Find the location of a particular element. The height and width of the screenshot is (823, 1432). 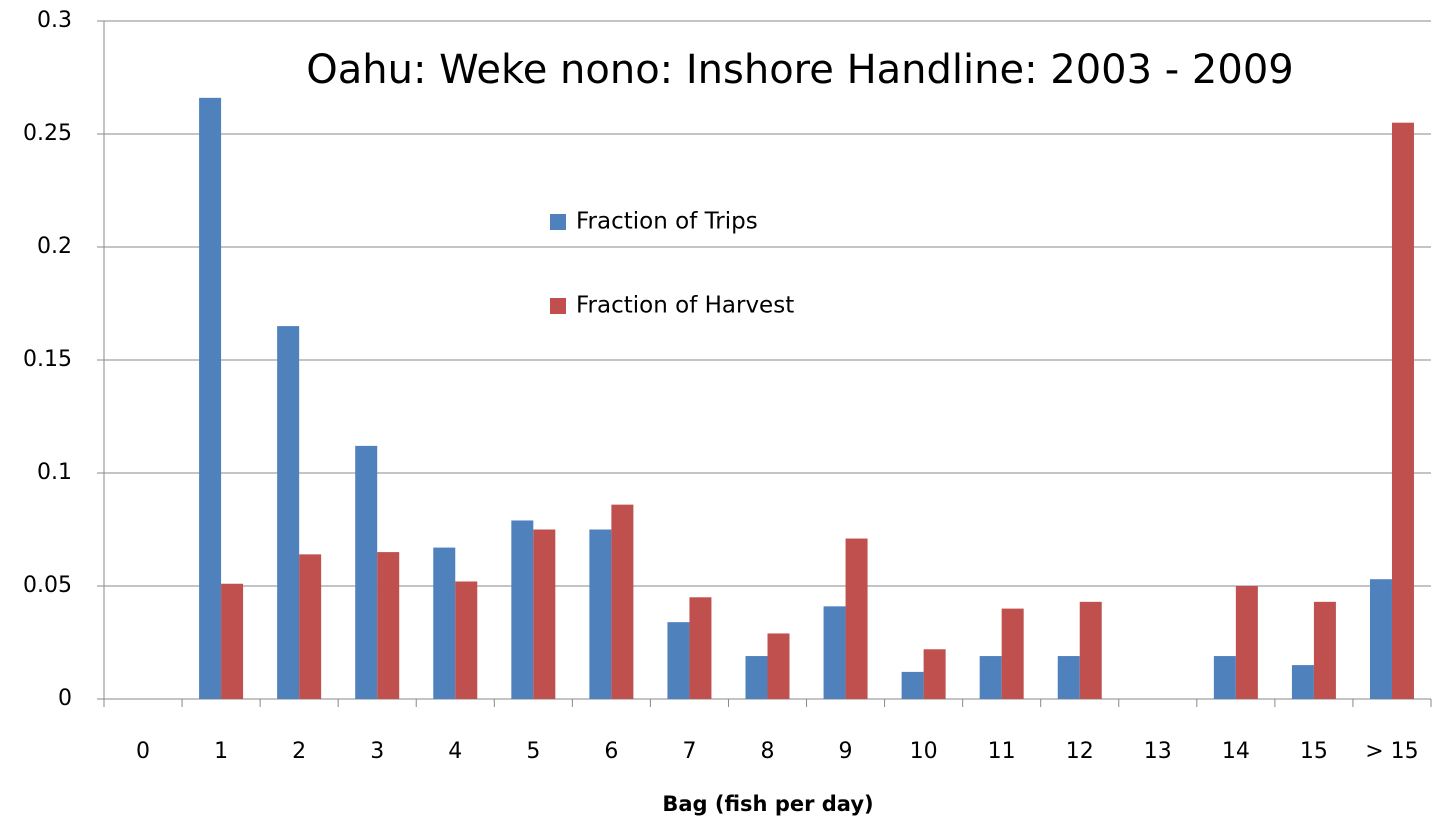

x-tick-label: 4 is located at coordinates (455, 751).